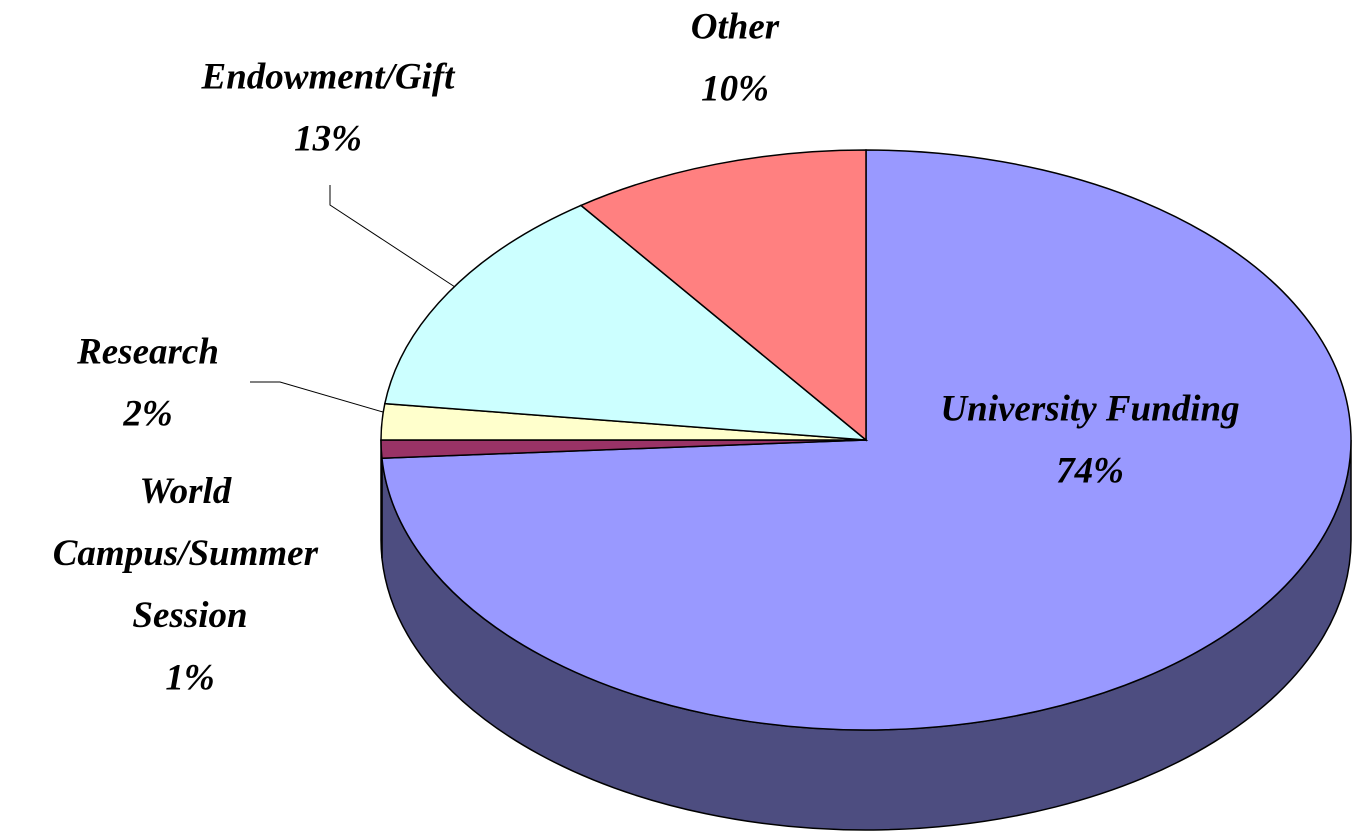  Describe the element at coordinates (1090, 470) in the screenshot. I see `value-label: 74%` at that location.